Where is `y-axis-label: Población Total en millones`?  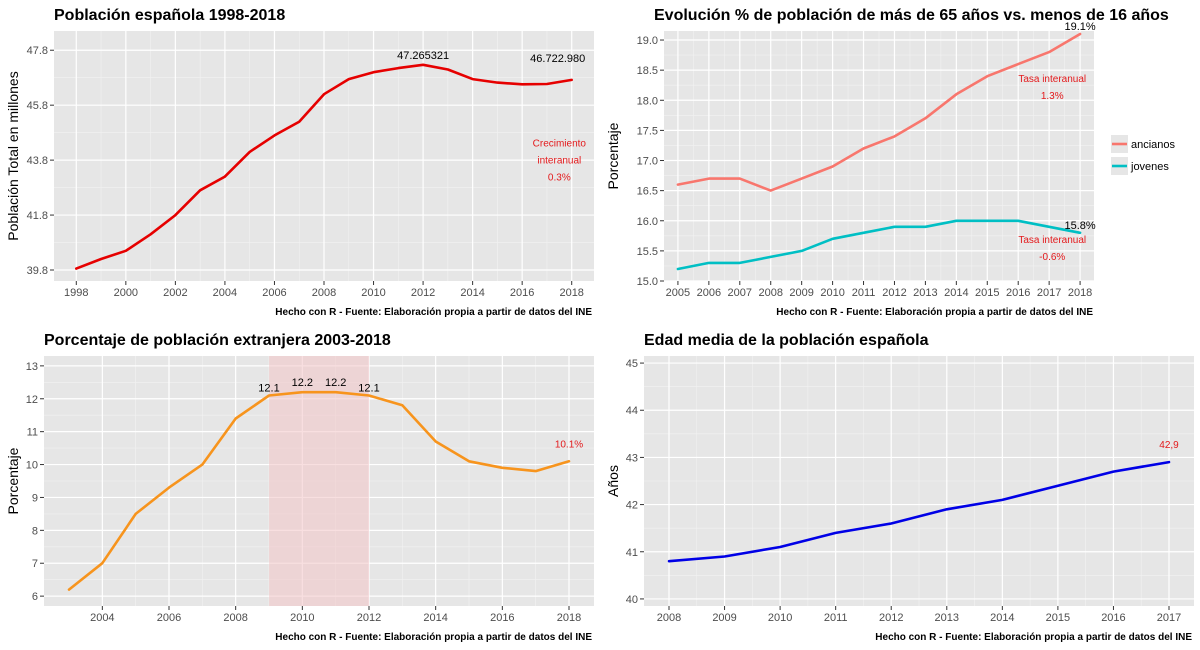
y-axis-label: Población Total en millones is located at coordinates (13, 155).